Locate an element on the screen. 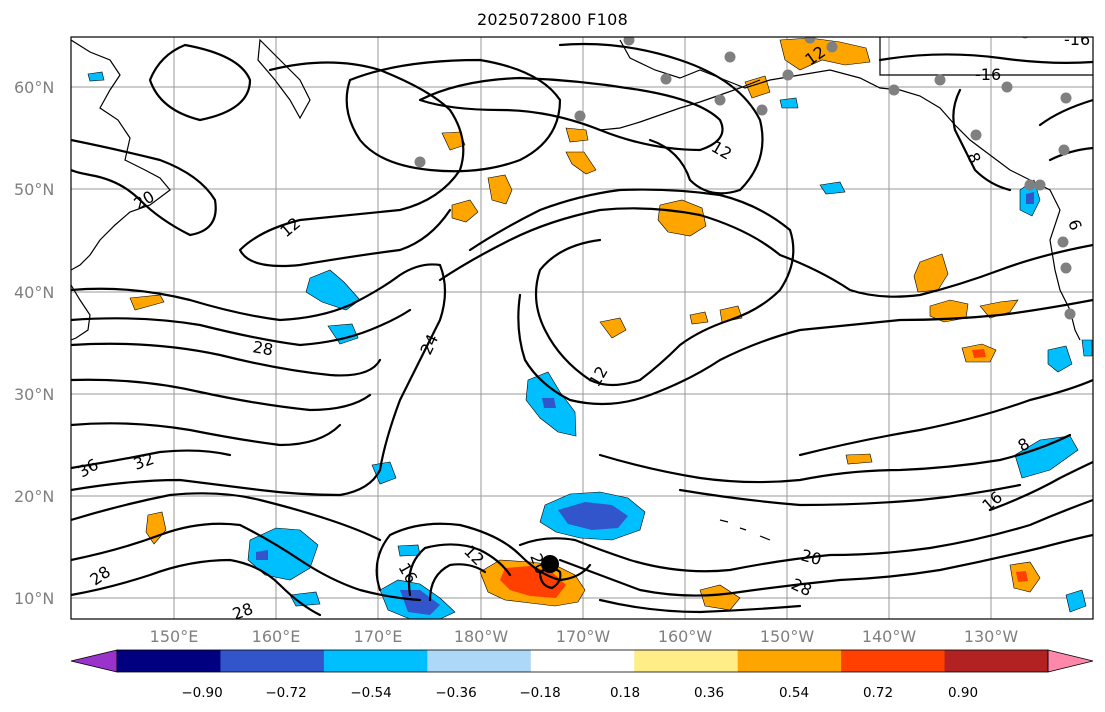 The height and width of the screenshot is (712, 1105). lat-tick-label: 40°N is located at coordinates (34, 292).